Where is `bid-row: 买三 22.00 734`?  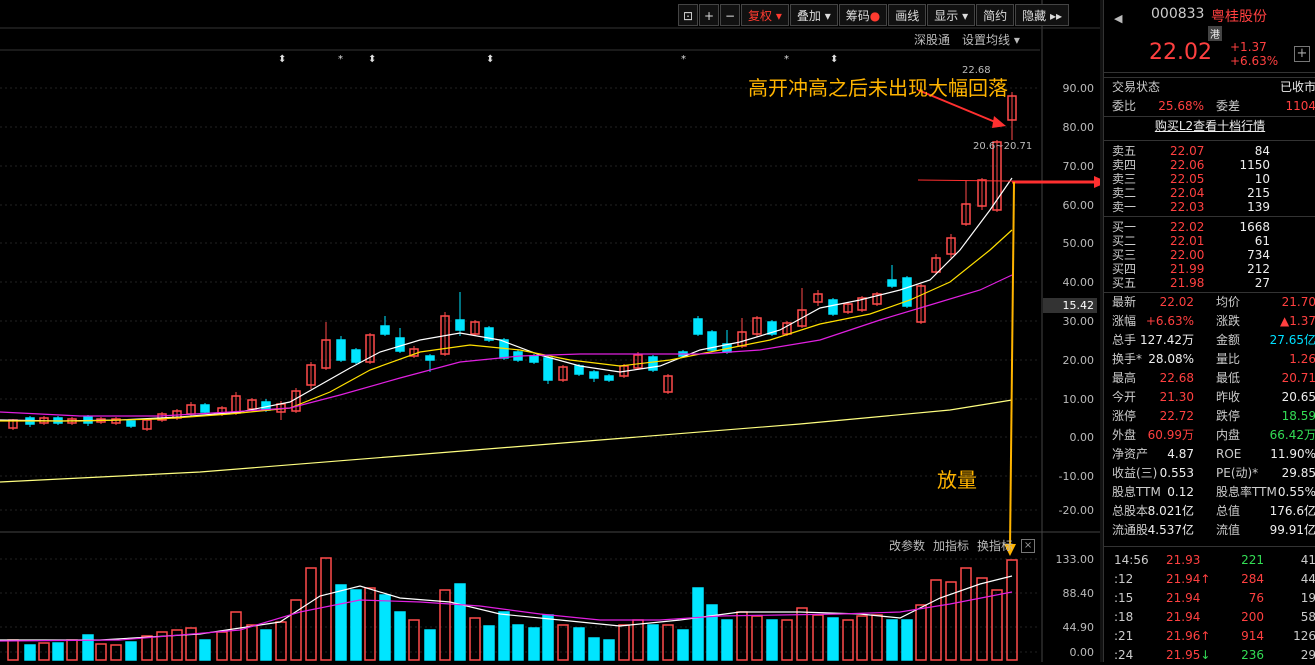 bid-row: 买三 22.00 734 is located at coordinates (1209, 255).